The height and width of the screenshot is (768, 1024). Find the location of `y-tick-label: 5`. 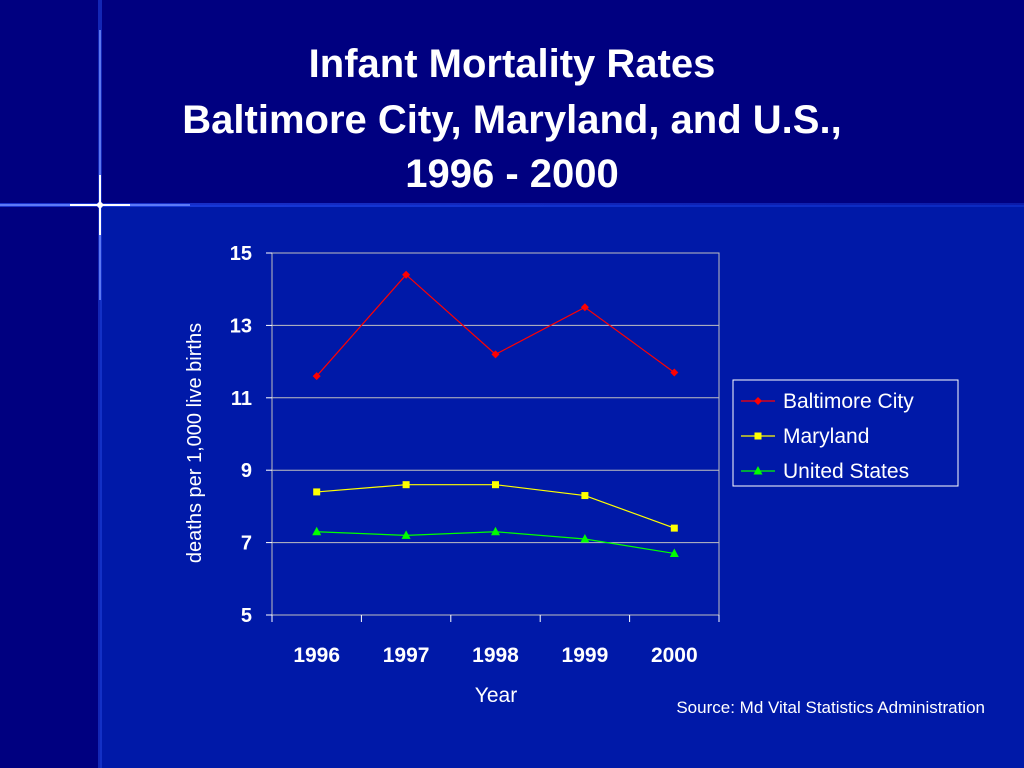

y-tick-label: 5 is located at coordinates (246, 616).